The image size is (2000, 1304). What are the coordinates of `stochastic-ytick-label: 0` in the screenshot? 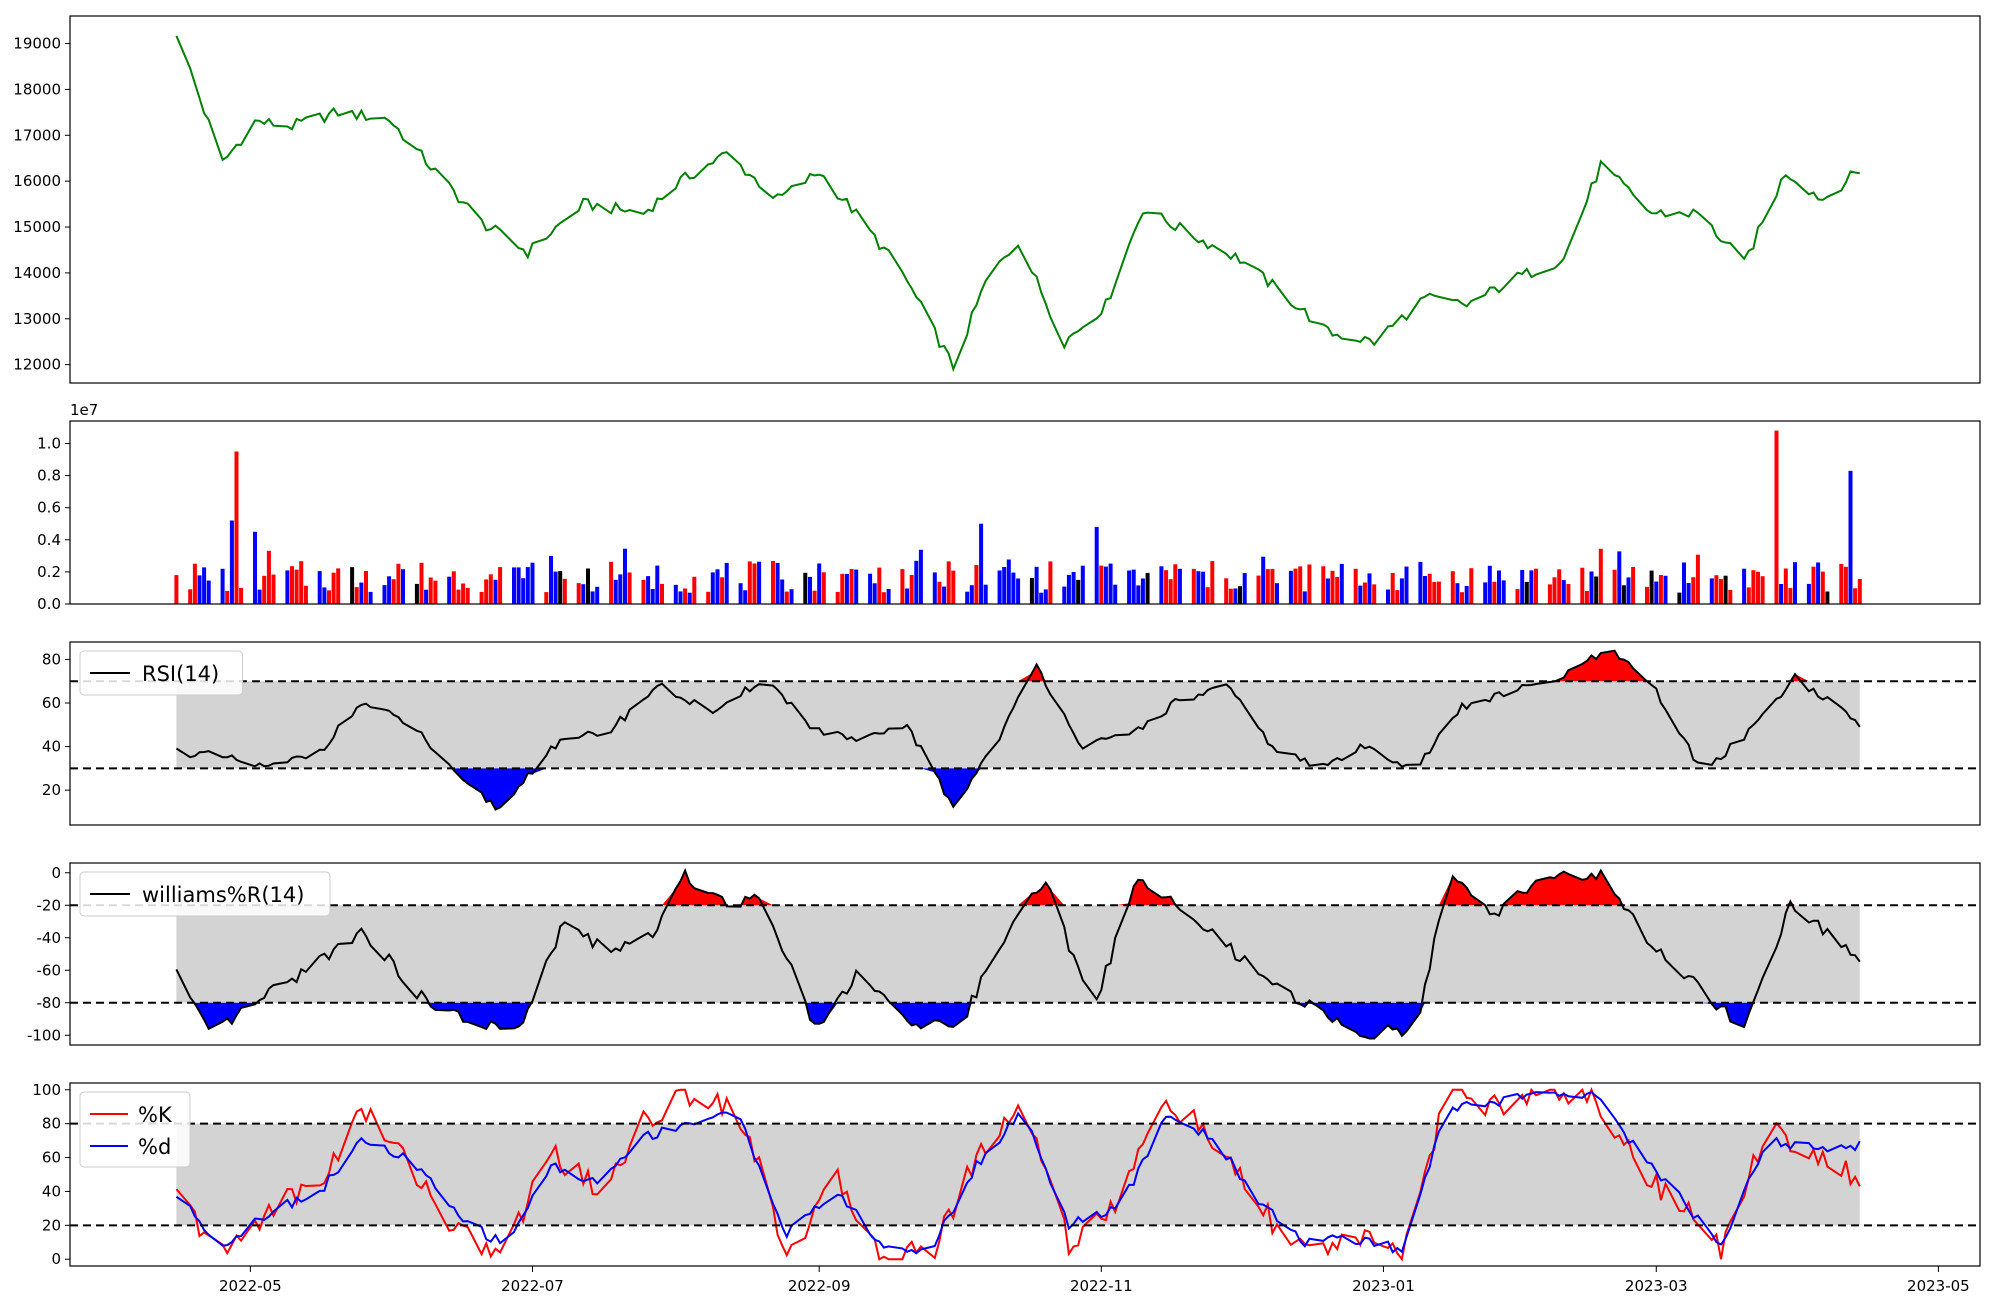 It's located at (56, 1259).